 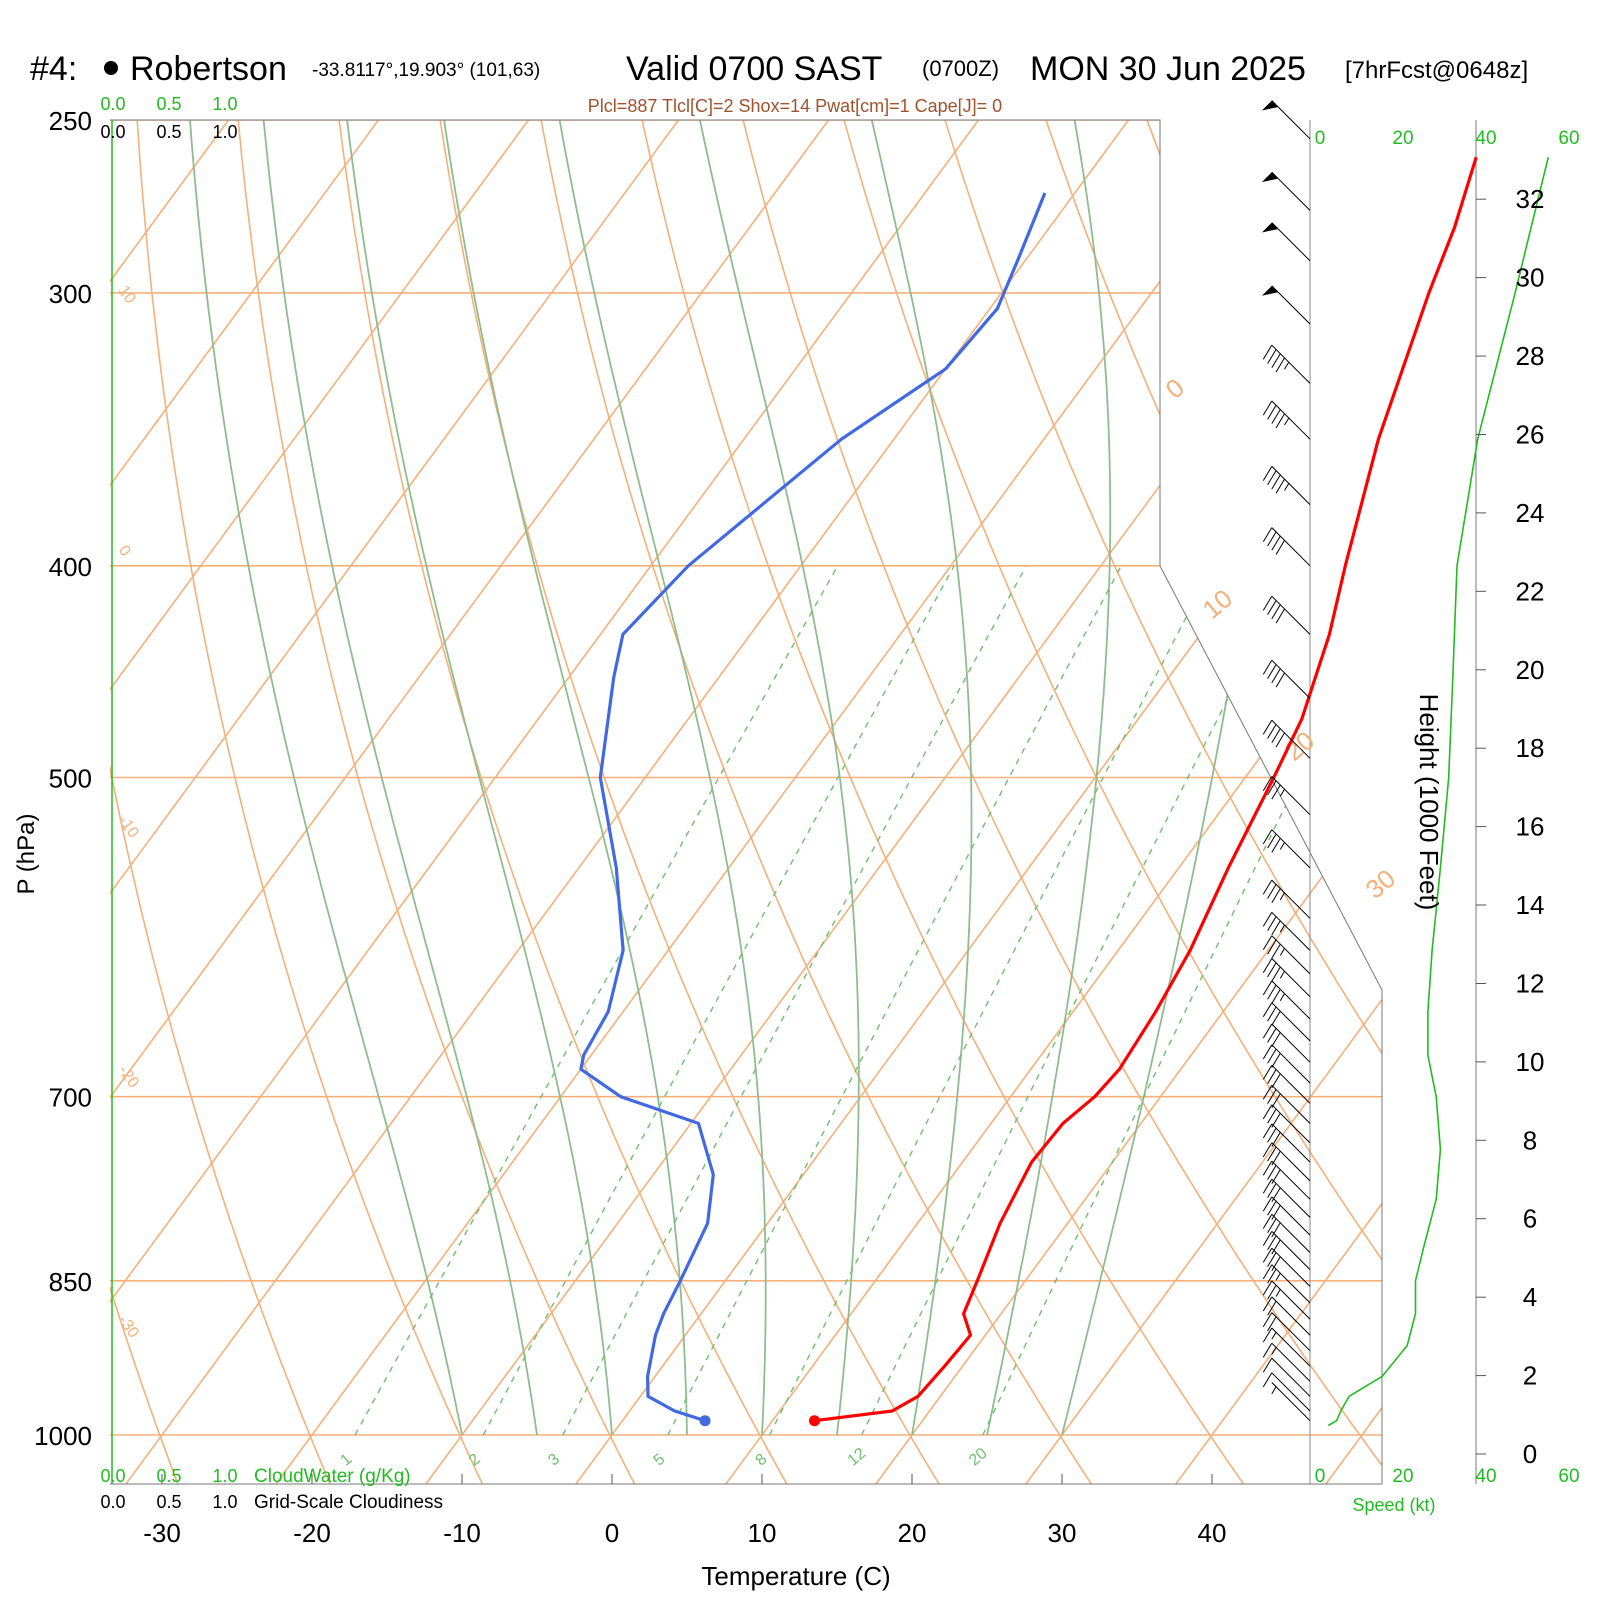 What do you see at coordinates (762, 1460) in the screenshot?
I see `mixing-ratio-label: 8` at bounding box center [762, 1460].